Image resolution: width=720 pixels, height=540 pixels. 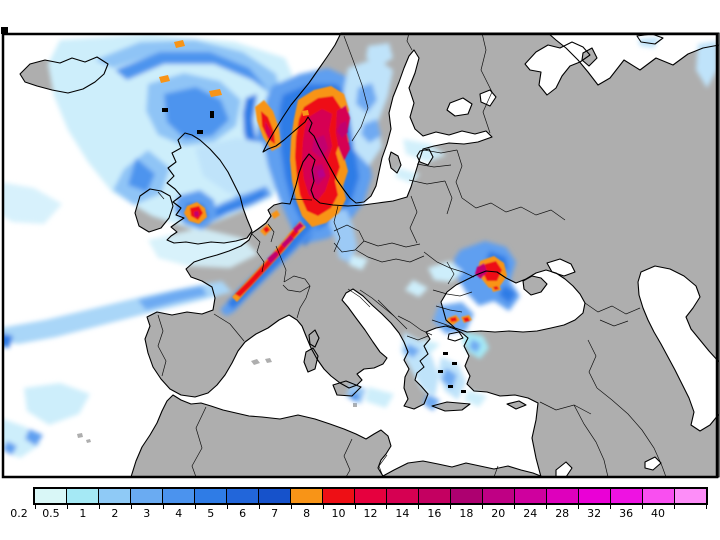 What do you see at coordinates (4, 30) in the screenshot?
I see `frame-corner-mark` at bounding box center [4, 30].